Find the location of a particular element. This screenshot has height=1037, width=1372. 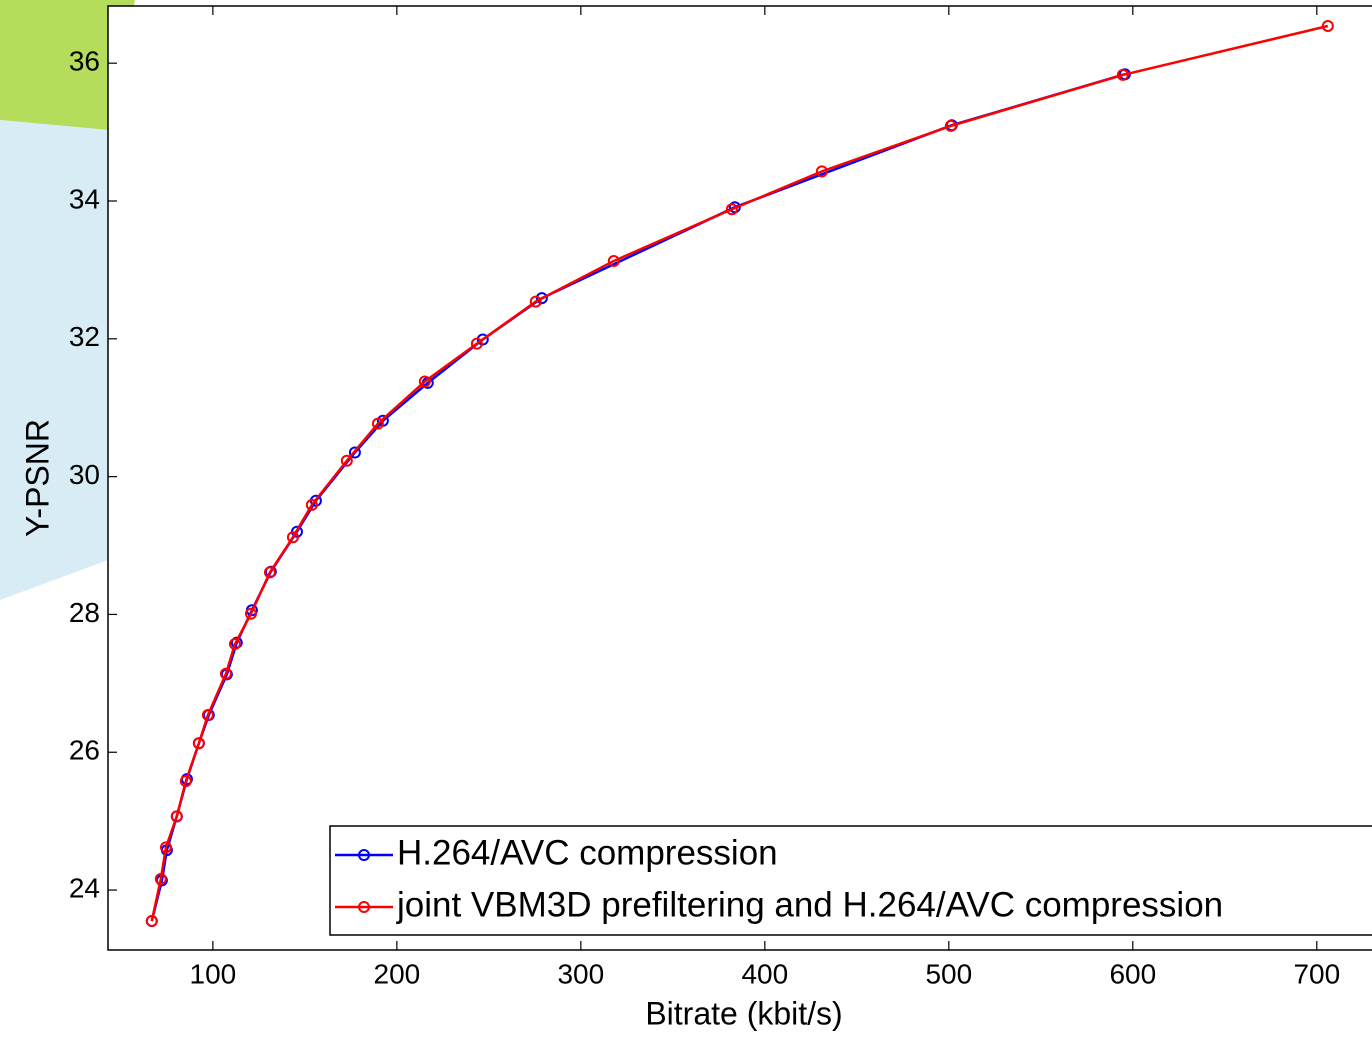

x-tick-label: 500 is located at coordinates (948, 973).